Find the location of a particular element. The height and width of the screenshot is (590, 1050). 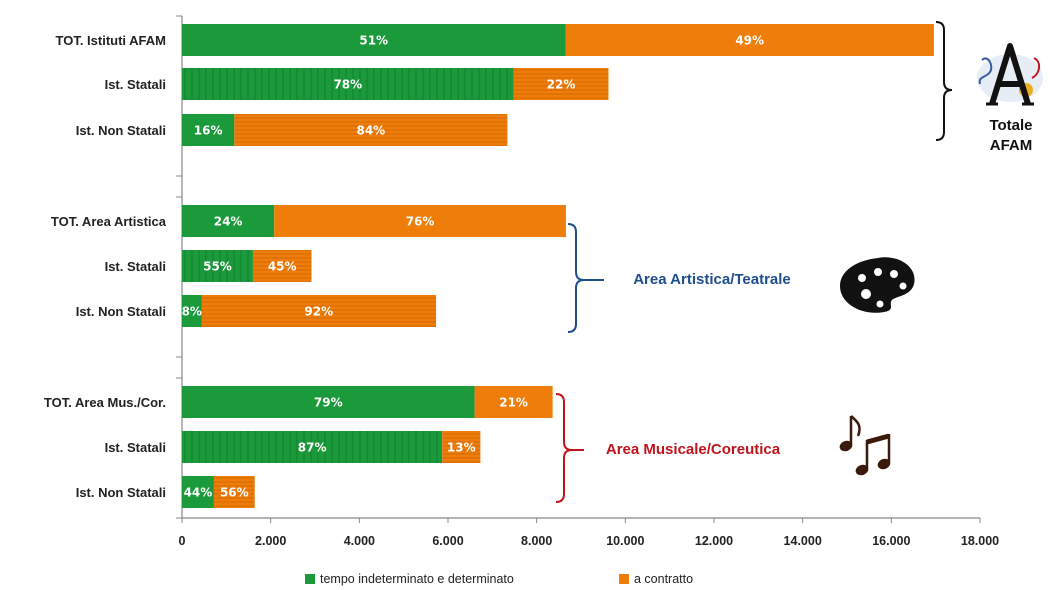

data-label: 79% is located at coordinates (328, 403).